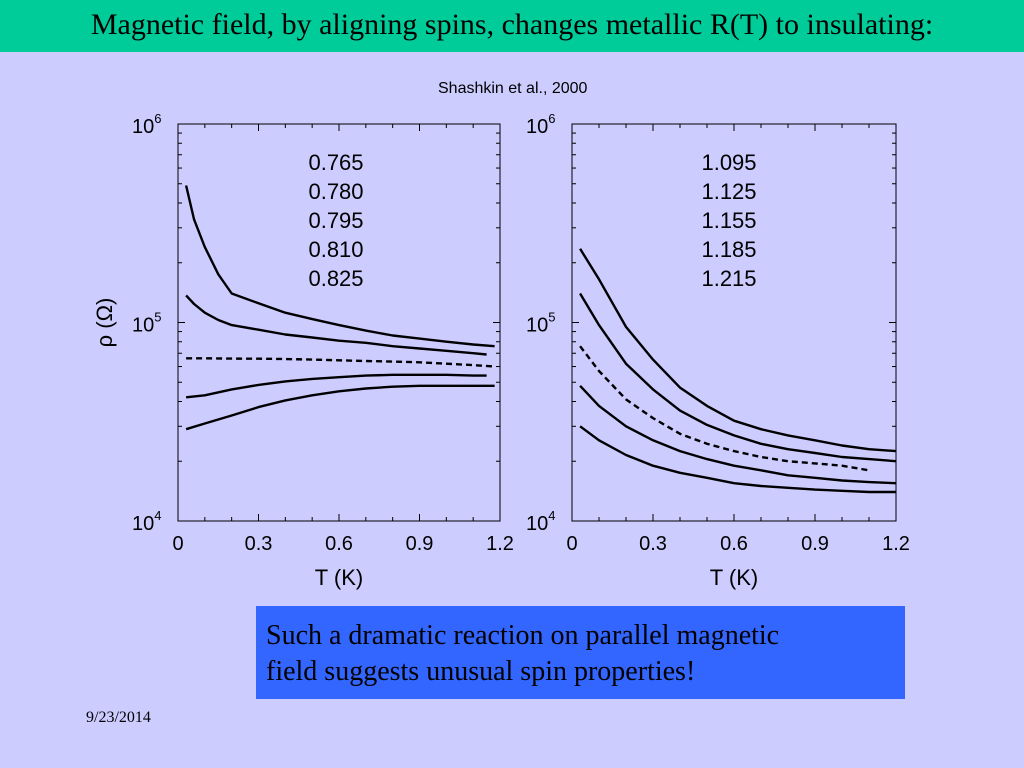 The image size is (1024, 768). What do you see at coordinates (146, 323) in the screenshot?
I see `left-y-tick-label: 10⁵` at bounding box center [146, 323].